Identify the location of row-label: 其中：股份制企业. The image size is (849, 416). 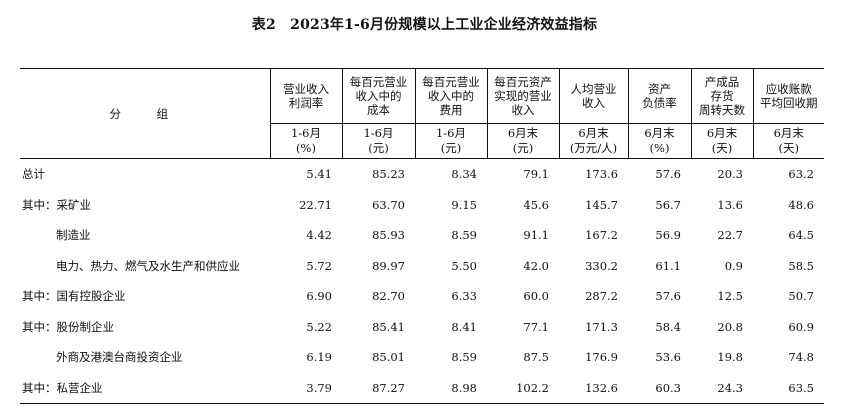
(68, 326).